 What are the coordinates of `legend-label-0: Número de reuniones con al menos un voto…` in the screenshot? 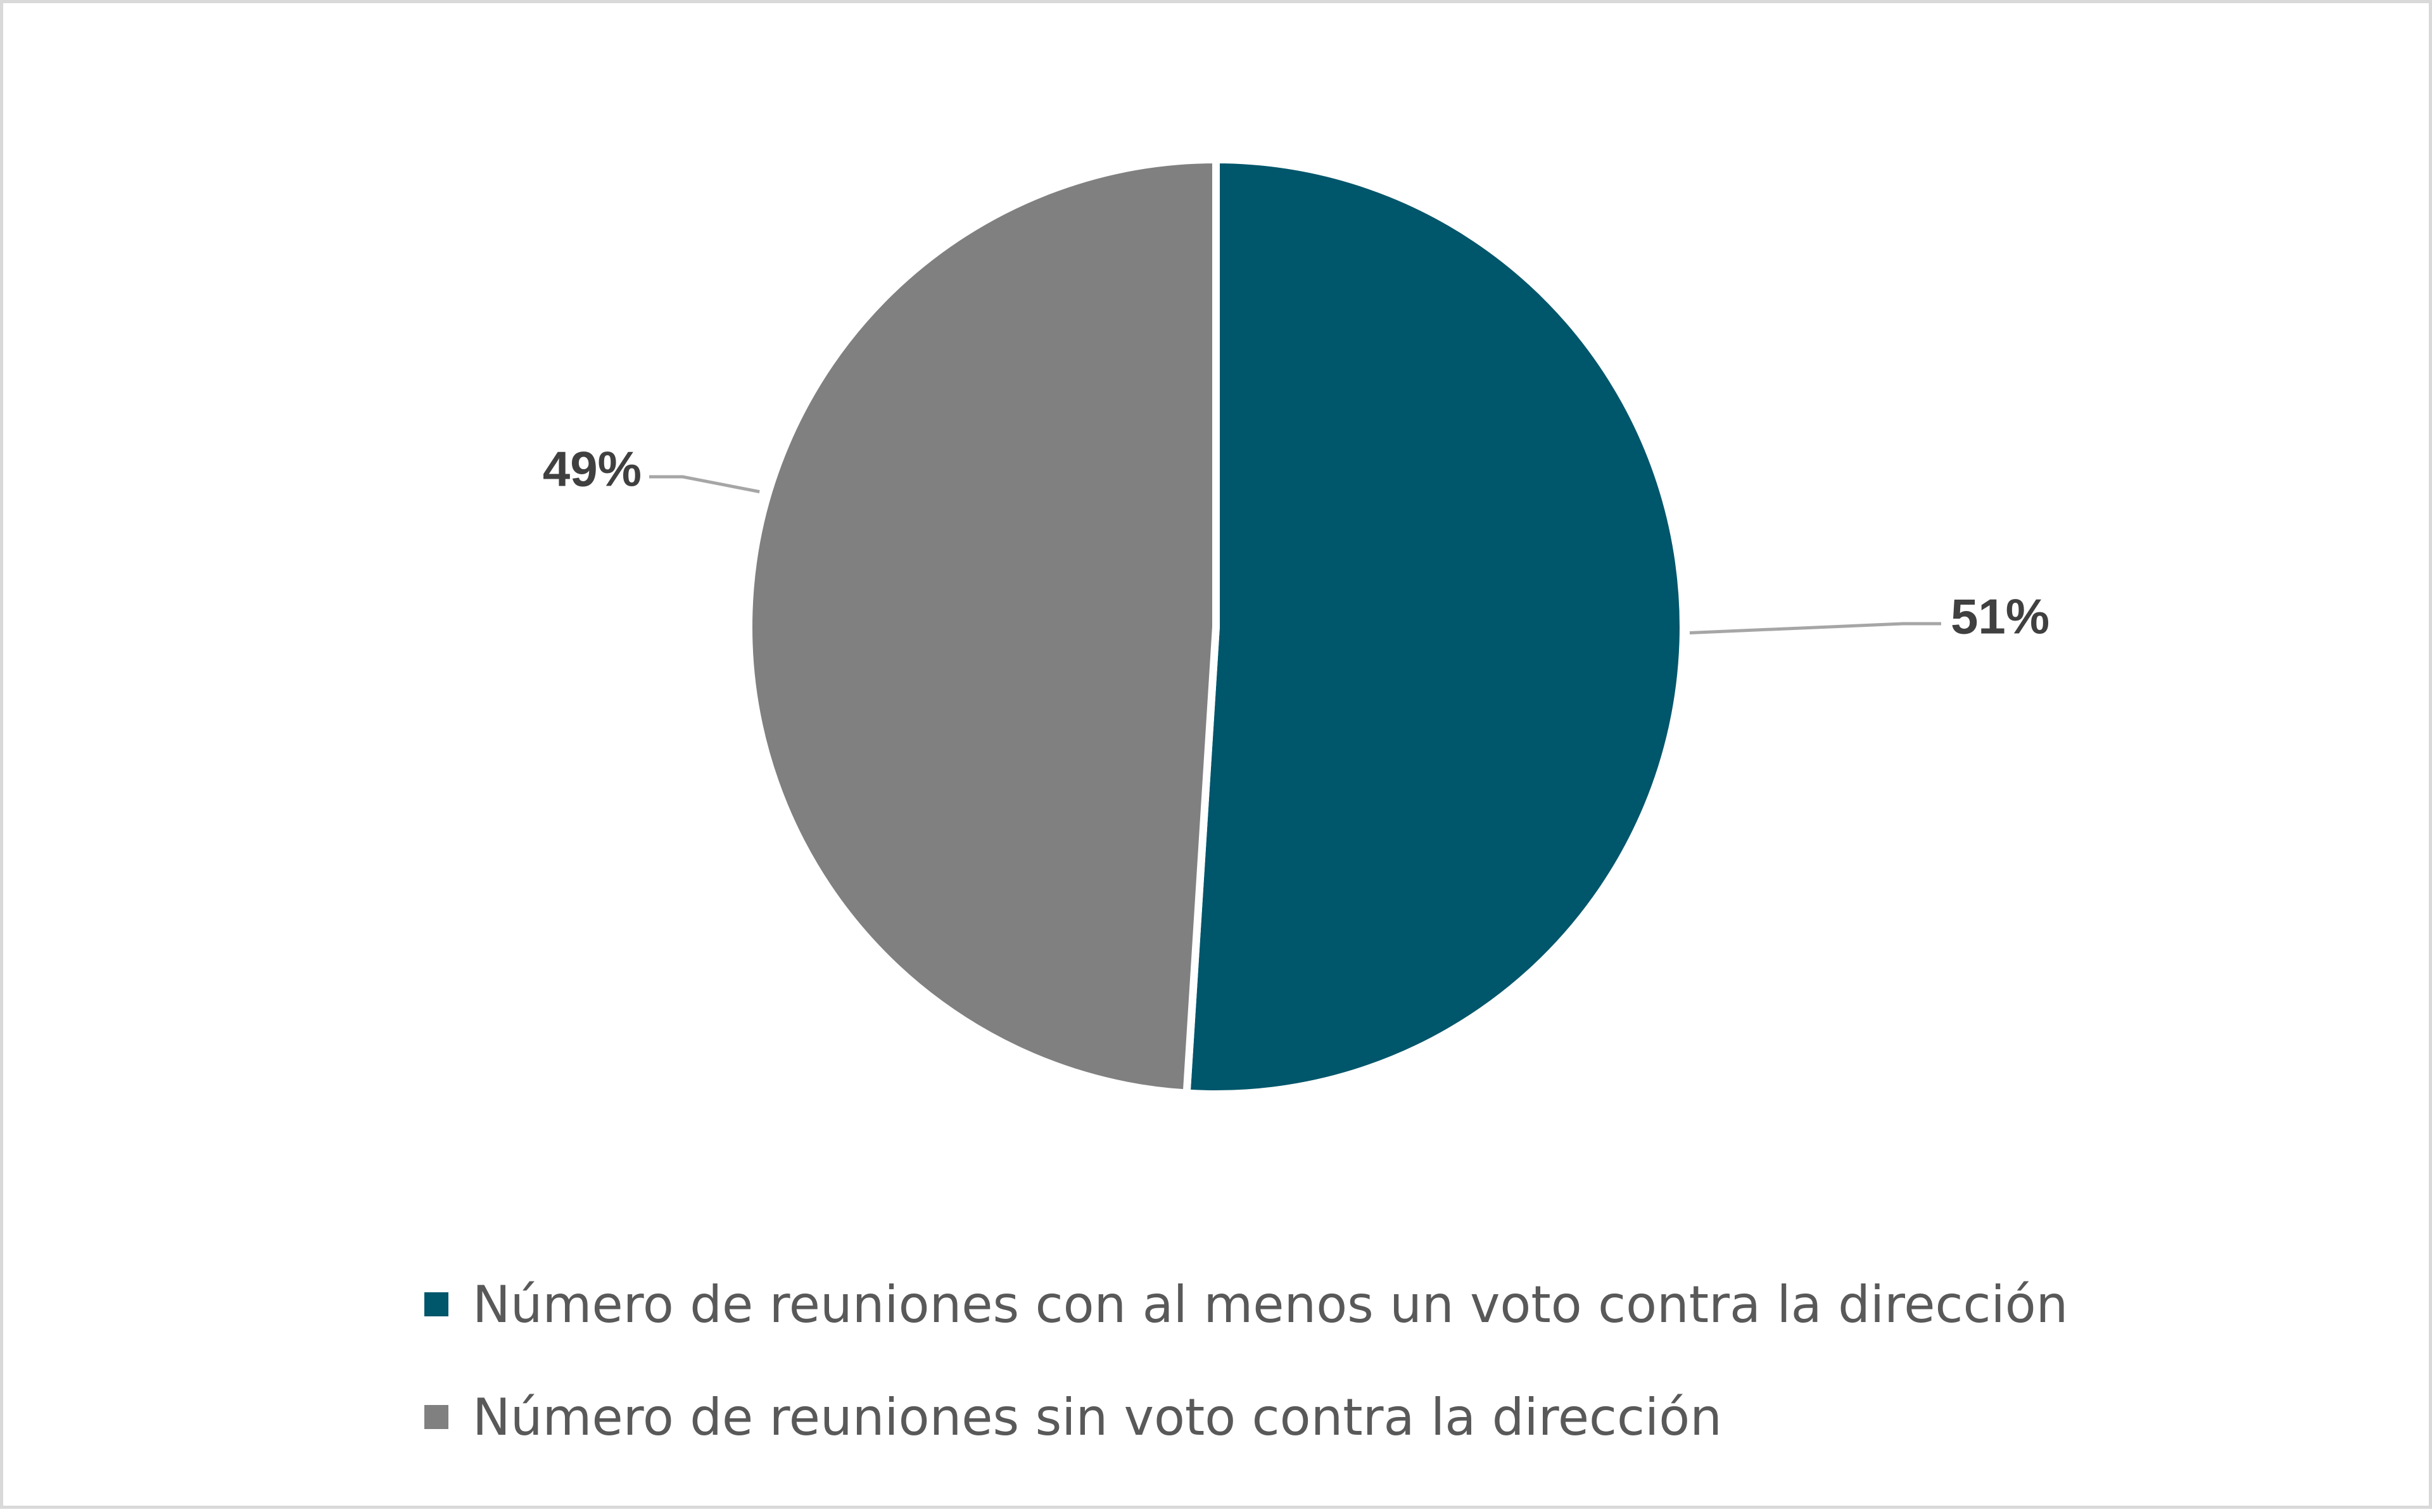 It's located at (1270, 1304).